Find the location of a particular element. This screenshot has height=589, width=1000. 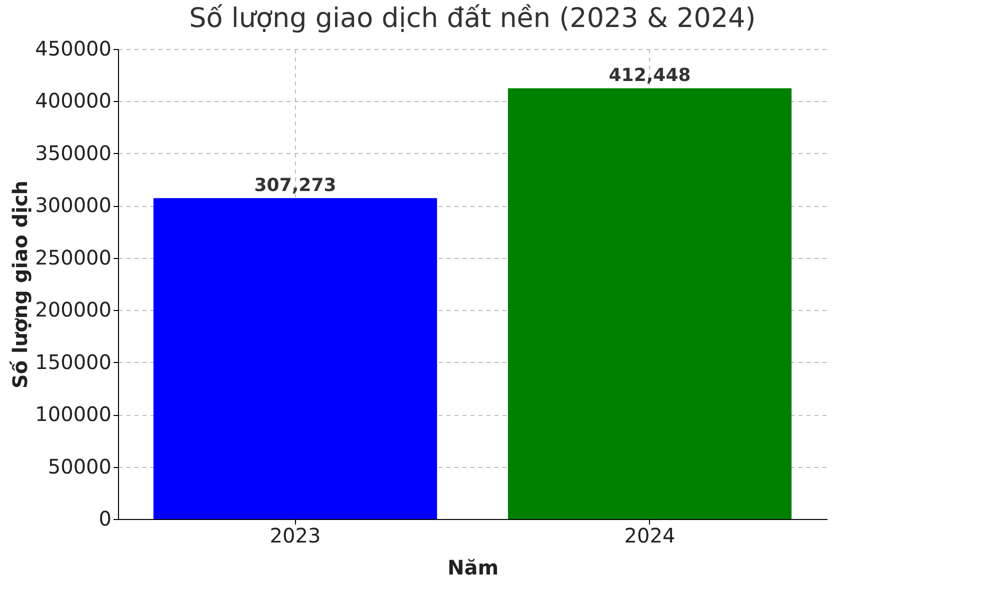

y-tick-label: 400000 is located at coordinates (73, 100).